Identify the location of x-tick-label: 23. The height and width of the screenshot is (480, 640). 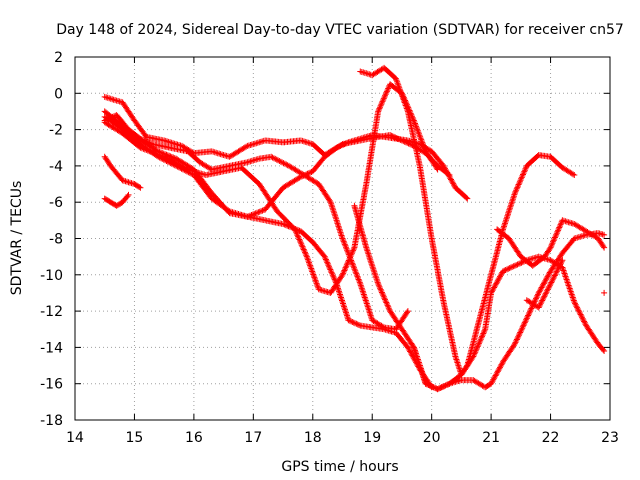
(610, 438).